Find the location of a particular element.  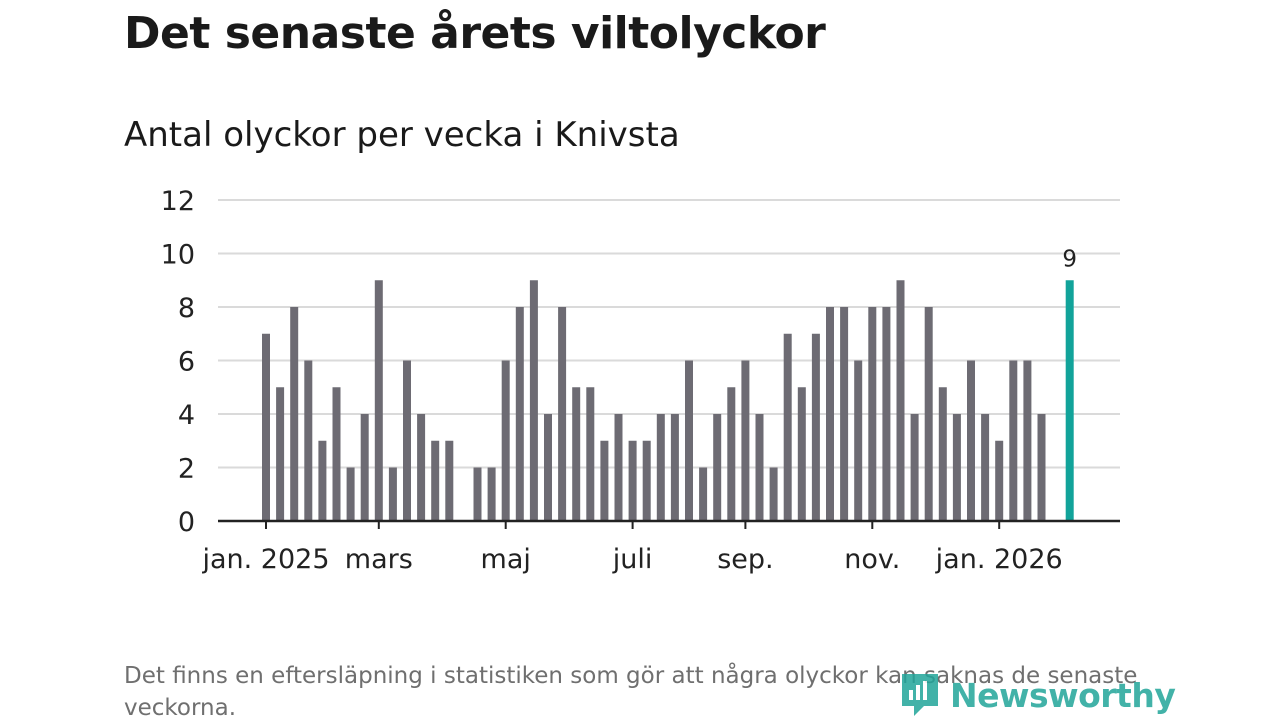

x-tick-label: sep. is located at coordinates (745, 559).